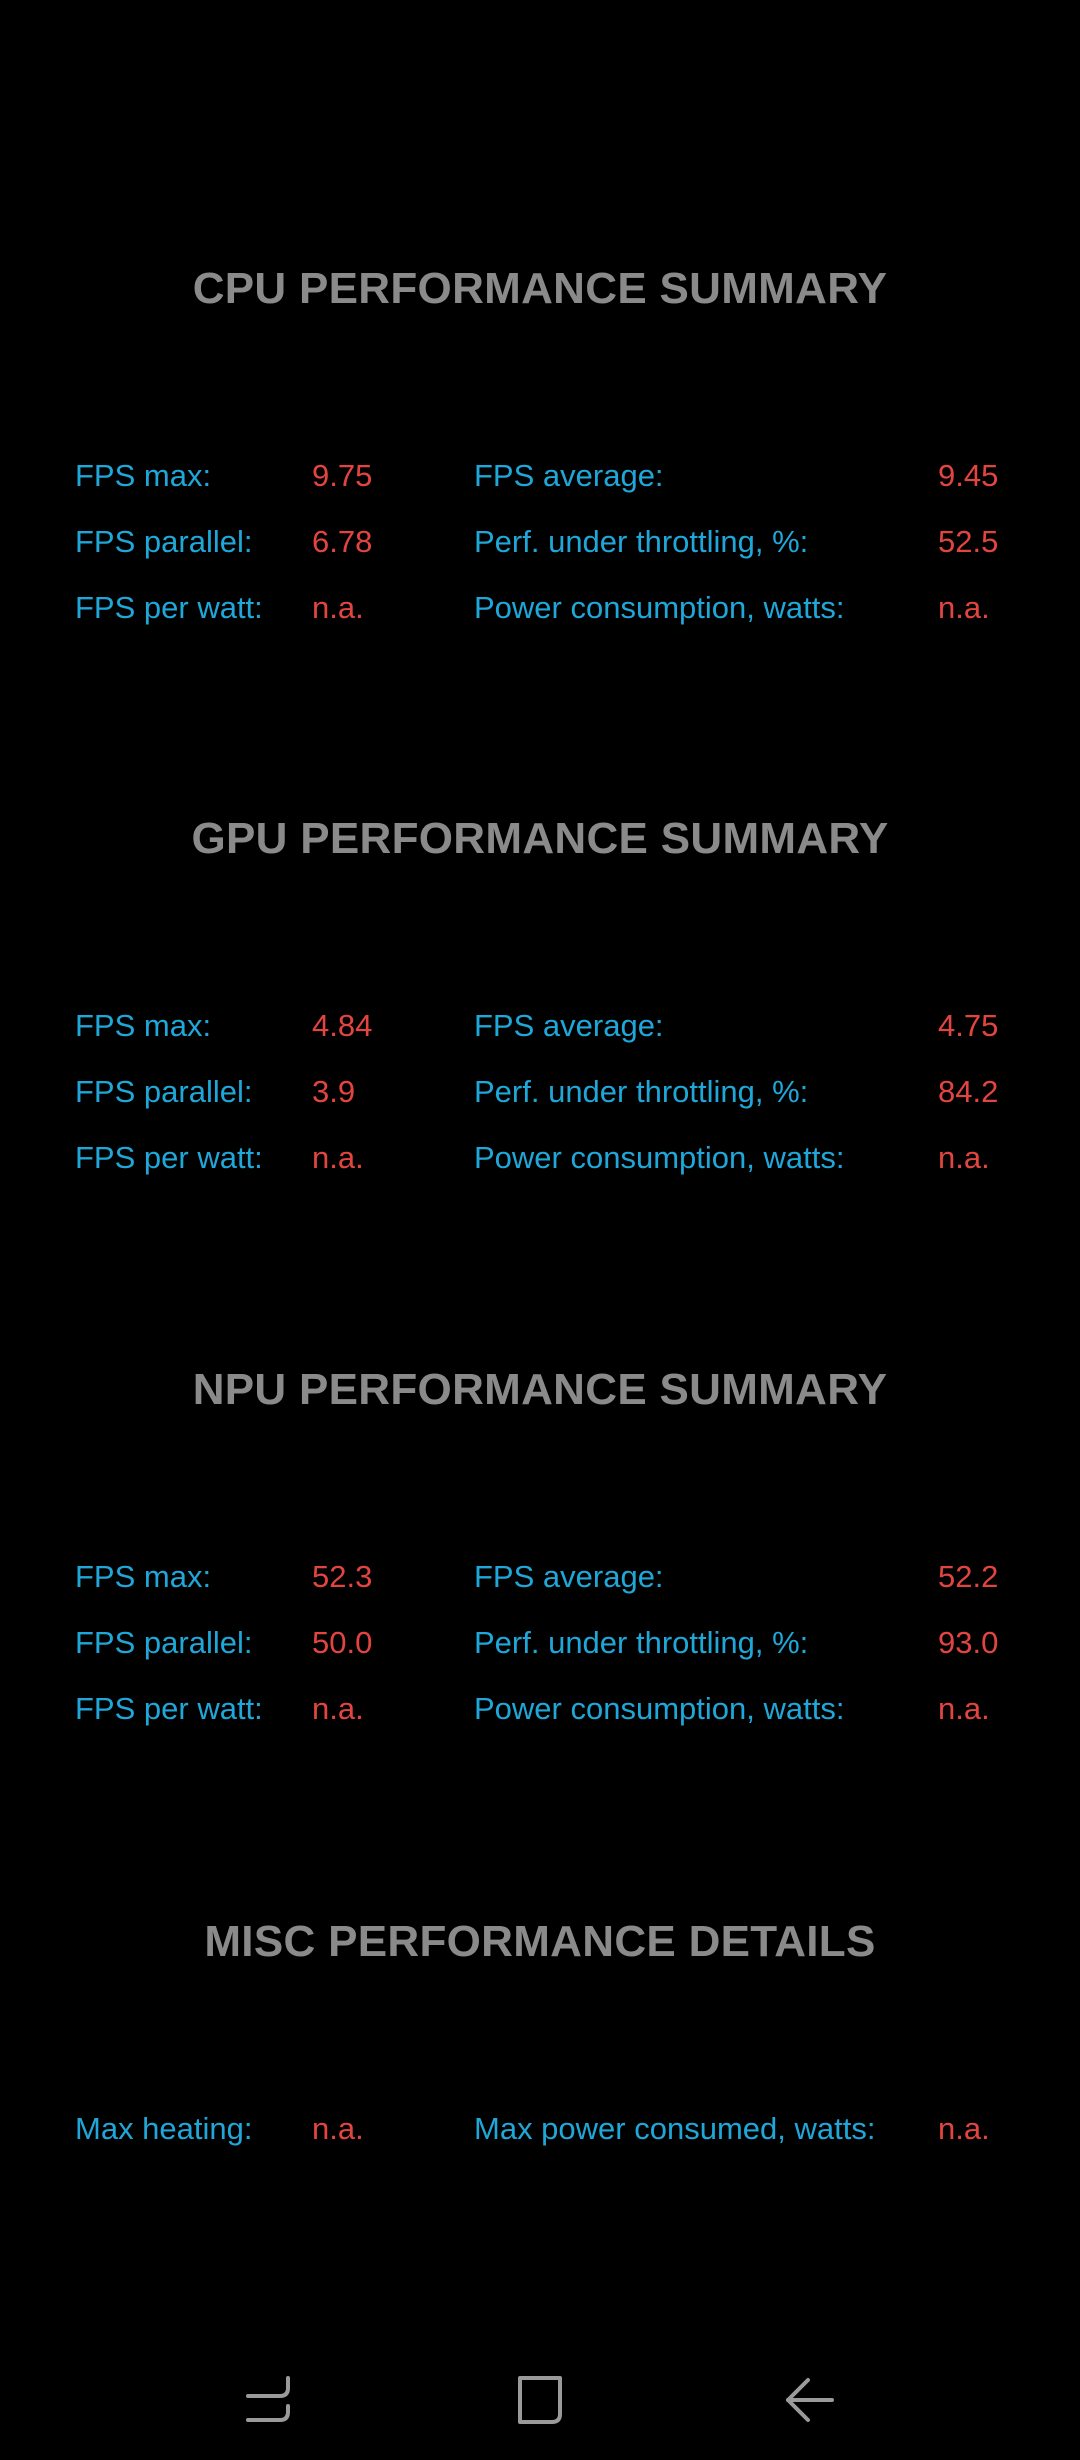 The image size is (1080, 2460). Describe the element at coordinates (540, 1389) in the screenshot. I see `section-title: NPU PERFORMANCE SUMMARY` at that location.